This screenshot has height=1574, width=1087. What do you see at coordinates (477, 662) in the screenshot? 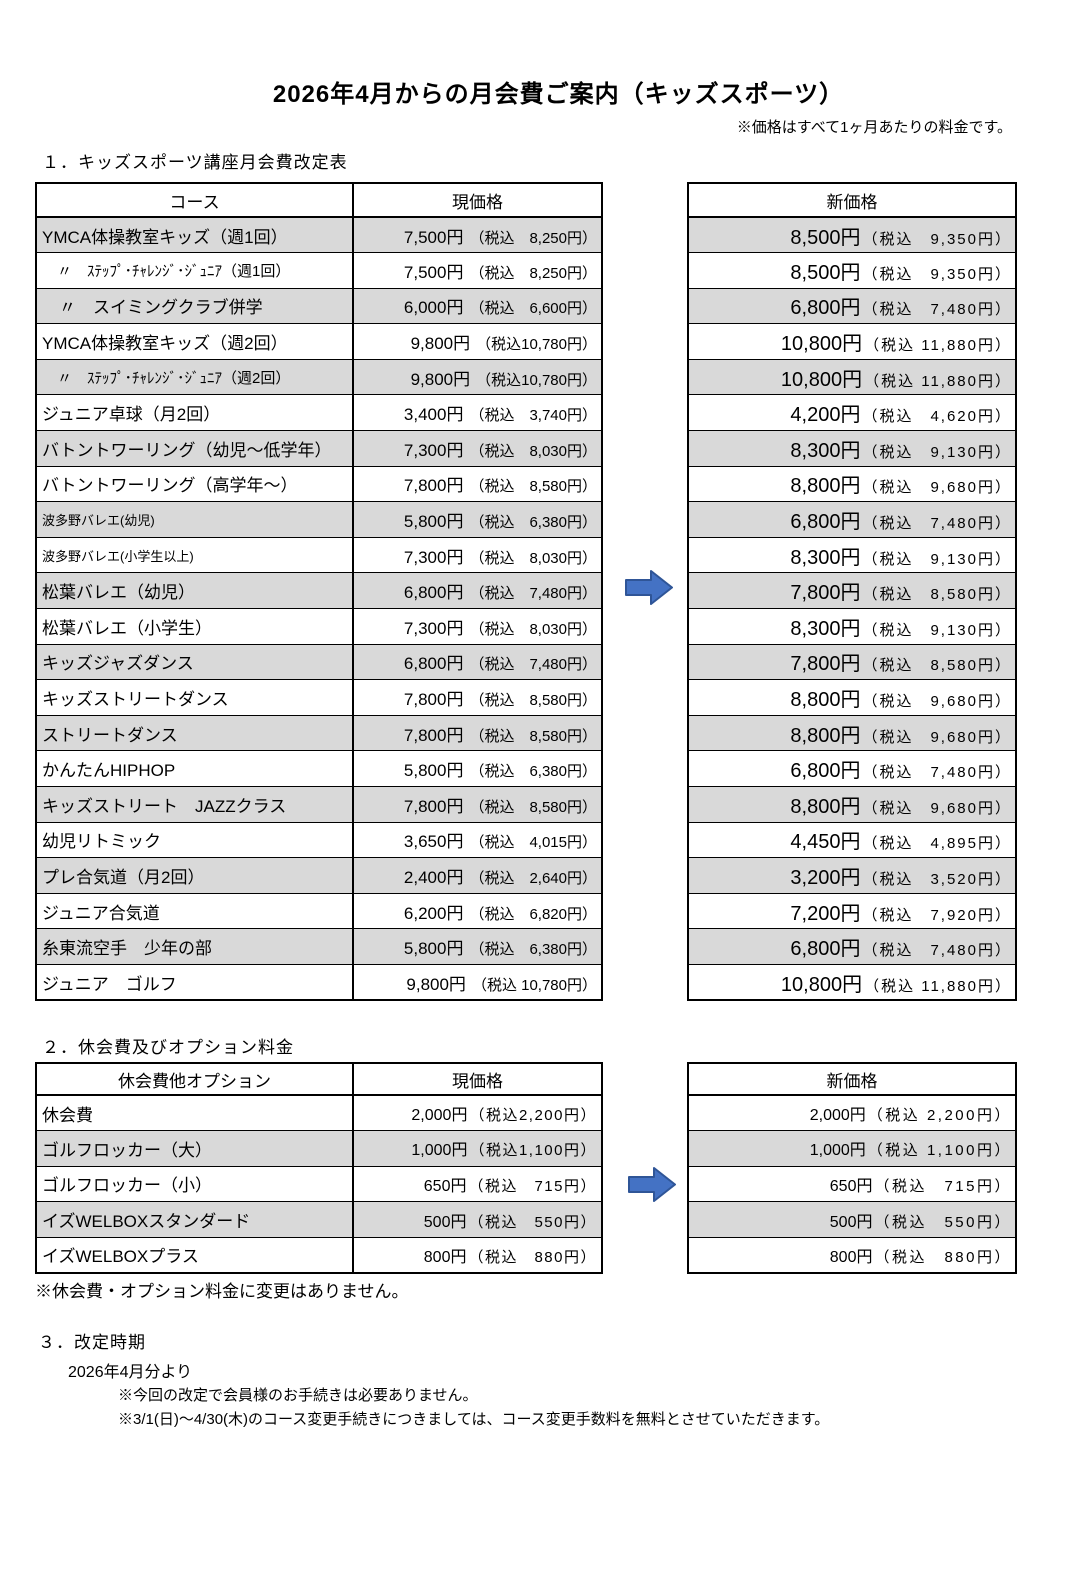
I see `current-price-cell: 6,800円 （税込 7,480円）` at bounding box center [477, 662].